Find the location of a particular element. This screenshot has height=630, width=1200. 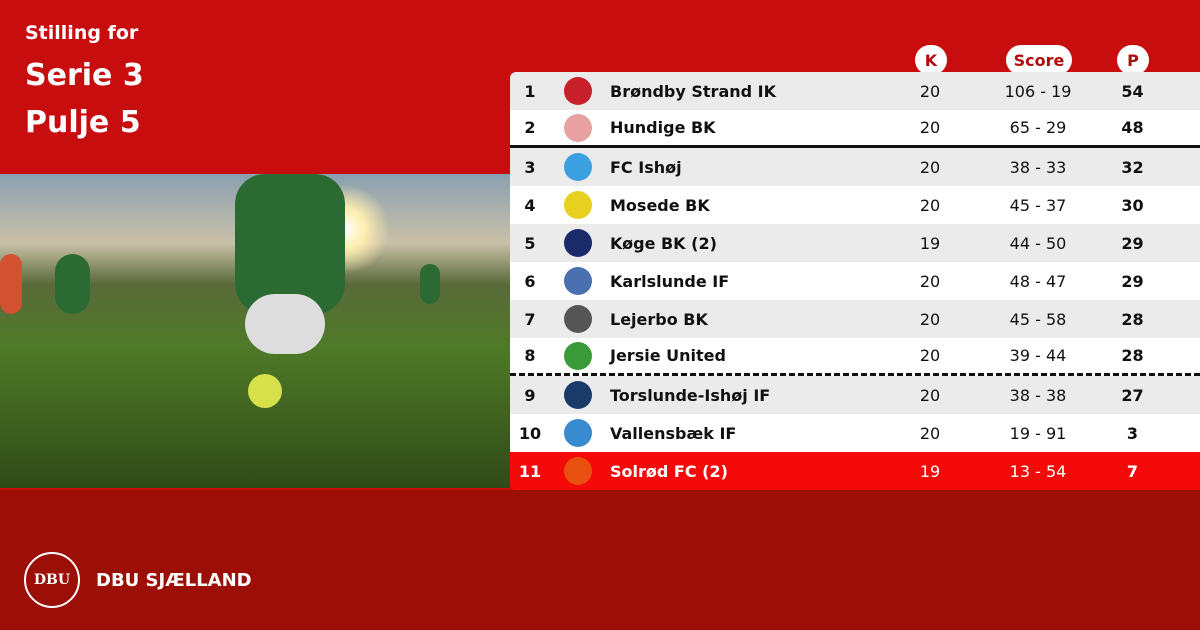

team-name: Køge BK (2) is located at coordinates (663, 243).